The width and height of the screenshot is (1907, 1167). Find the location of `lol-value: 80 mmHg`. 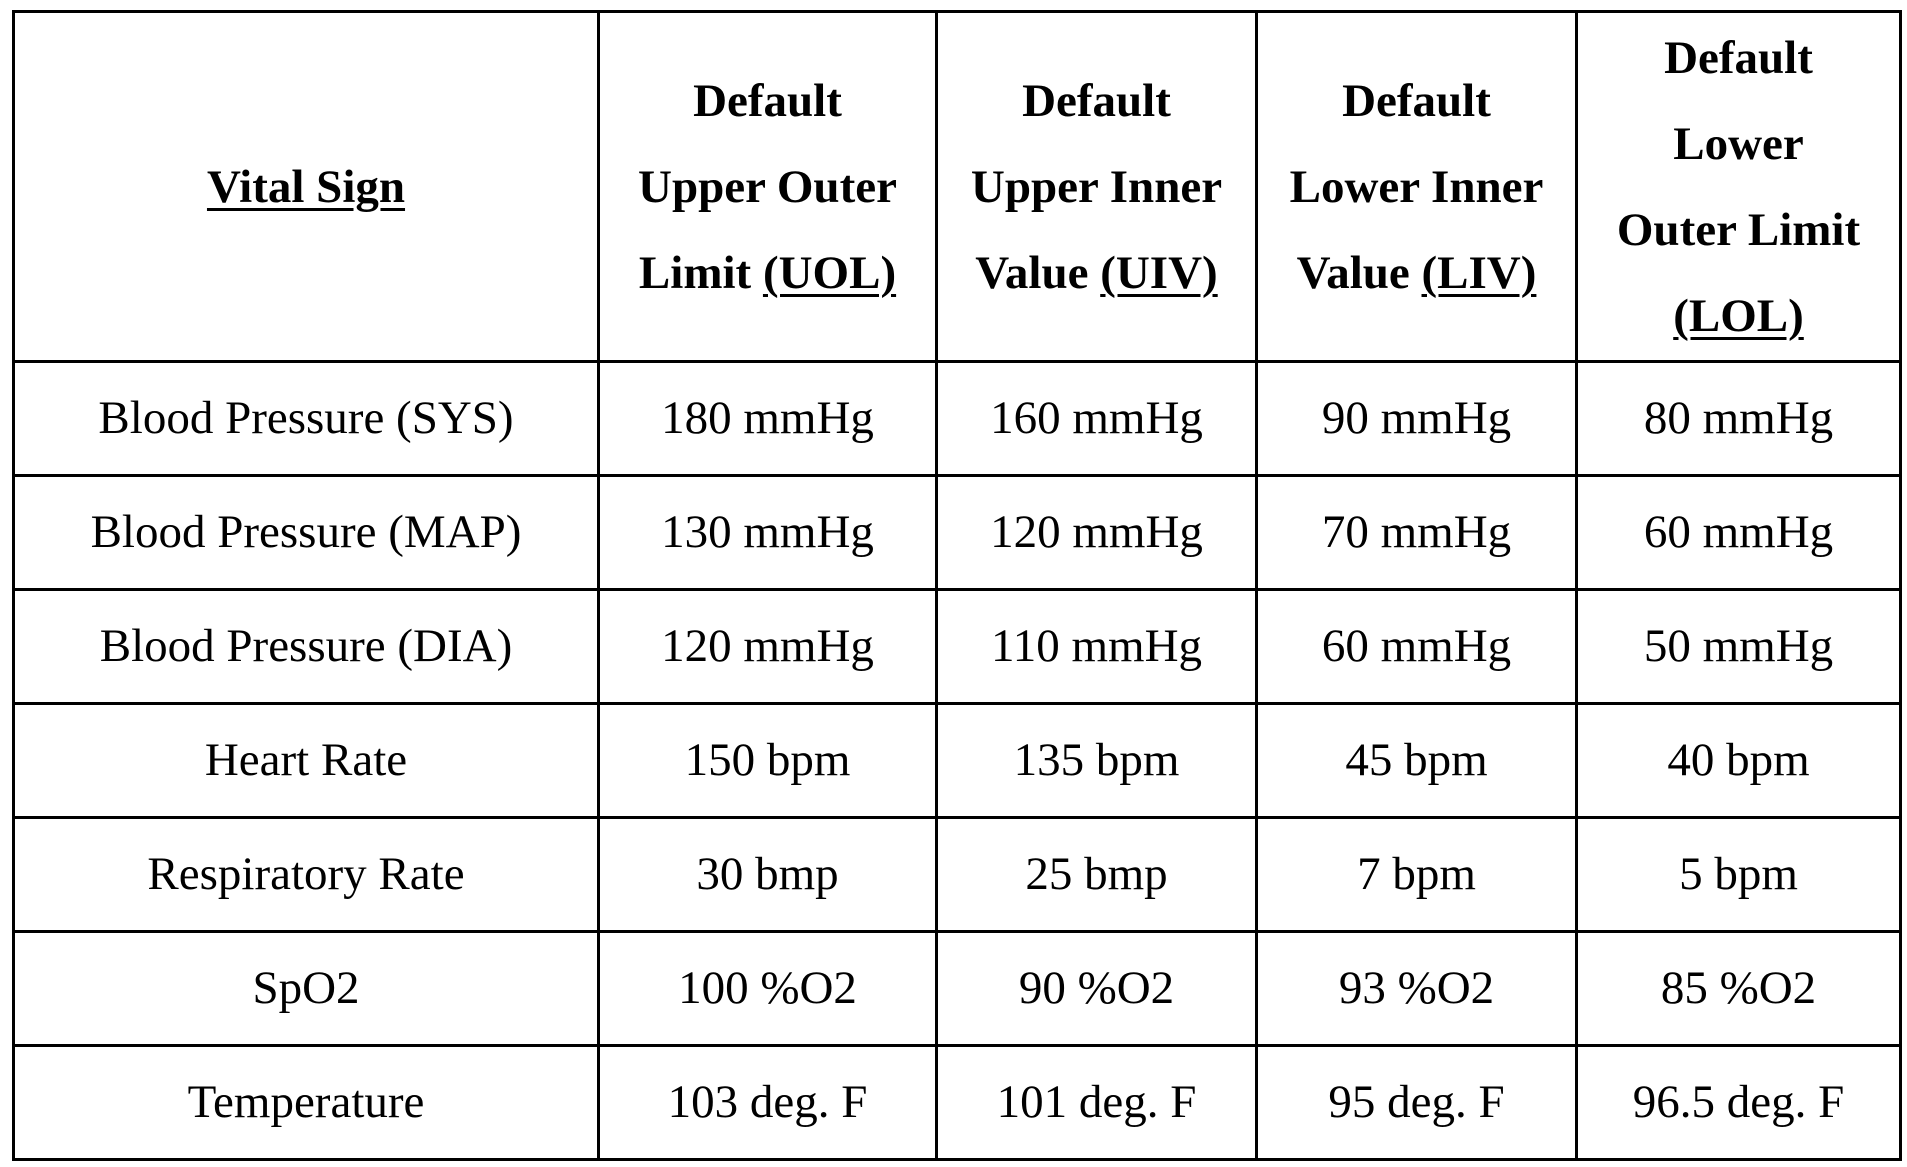

lol-value: 80 mmHg is located at coordinates (1738, 418).